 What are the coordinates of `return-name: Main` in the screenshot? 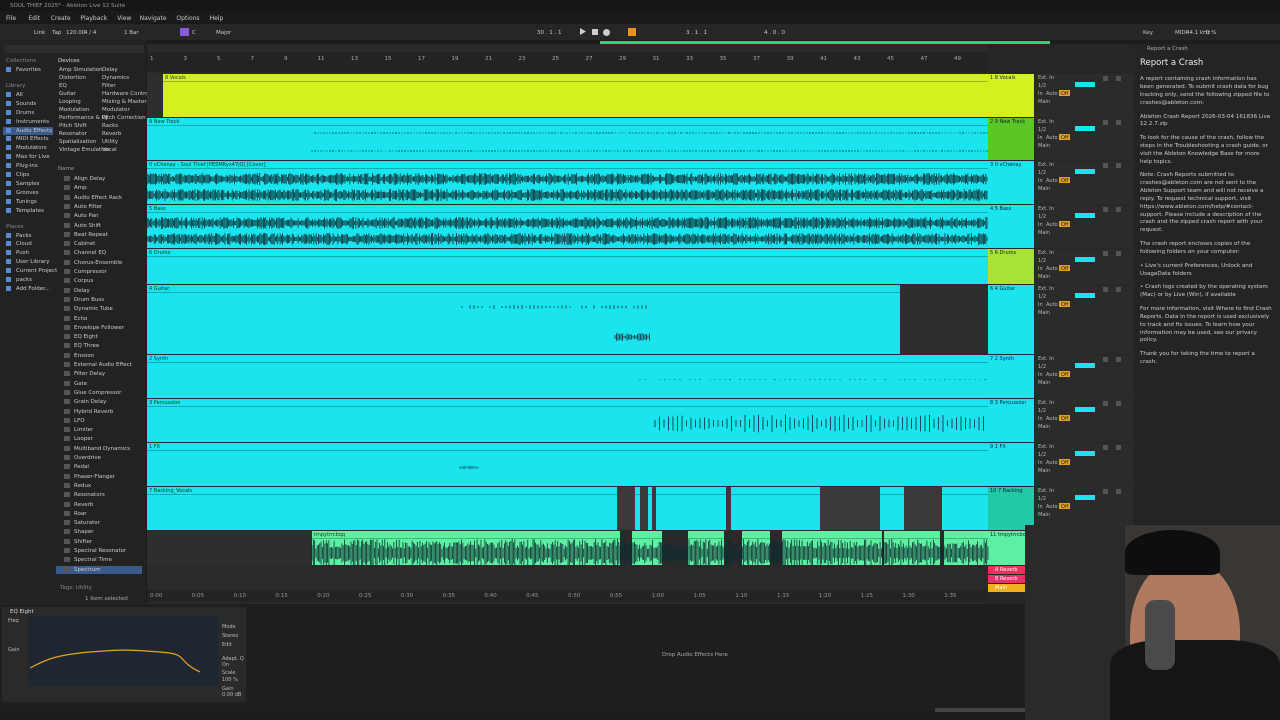 It's located at (1001, 588).